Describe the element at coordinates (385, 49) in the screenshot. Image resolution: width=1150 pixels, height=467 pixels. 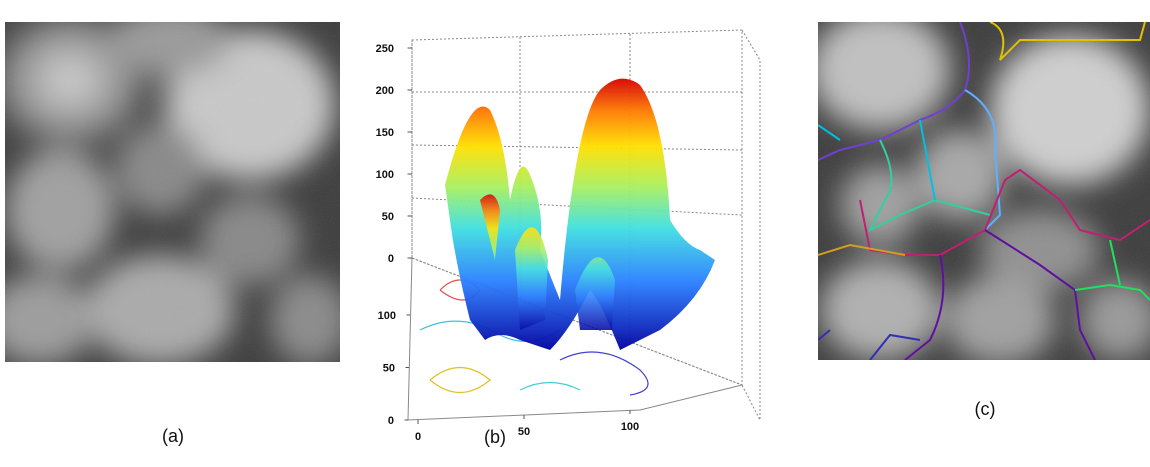
I see `tick-label: 250` at that location.